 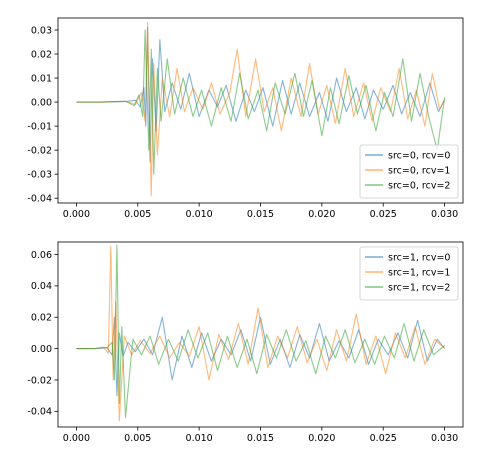 I want to click on y-tick-label: -0.01, so click(x=39, y=126).